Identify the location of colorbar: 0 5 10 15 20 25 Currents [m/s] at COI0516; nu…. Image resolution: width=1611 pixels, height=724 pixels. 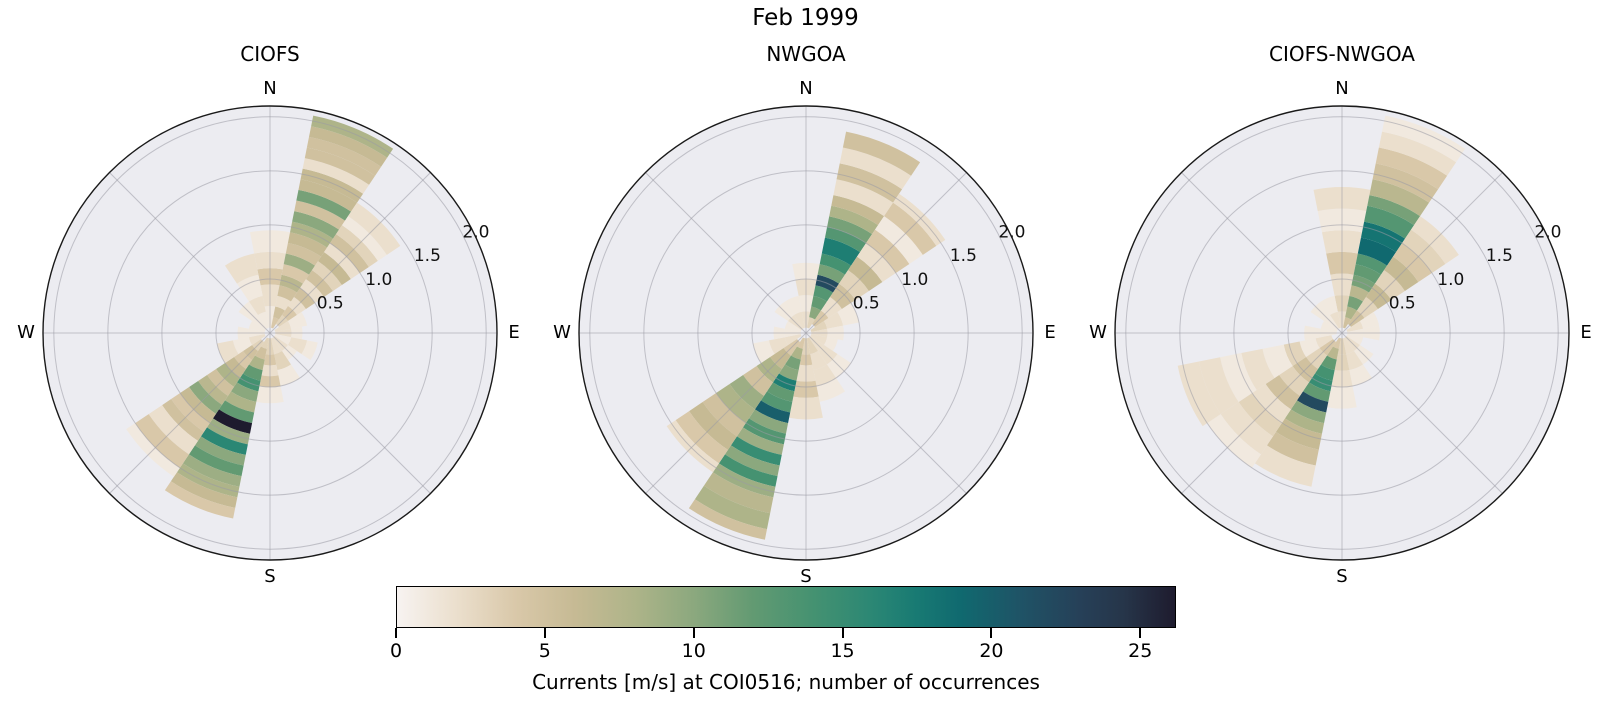
(783, 646).